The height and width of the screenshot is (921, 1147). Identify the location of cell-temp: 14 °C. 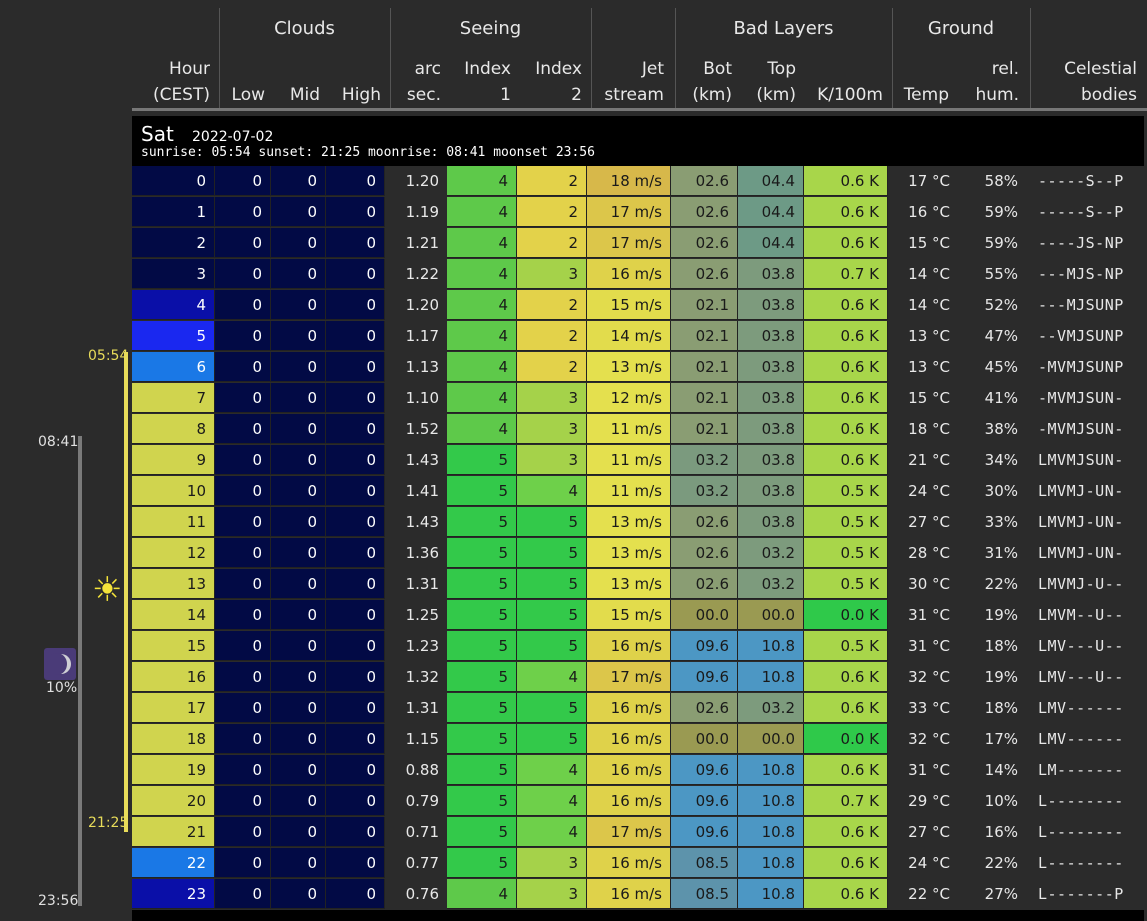
(929, 305).